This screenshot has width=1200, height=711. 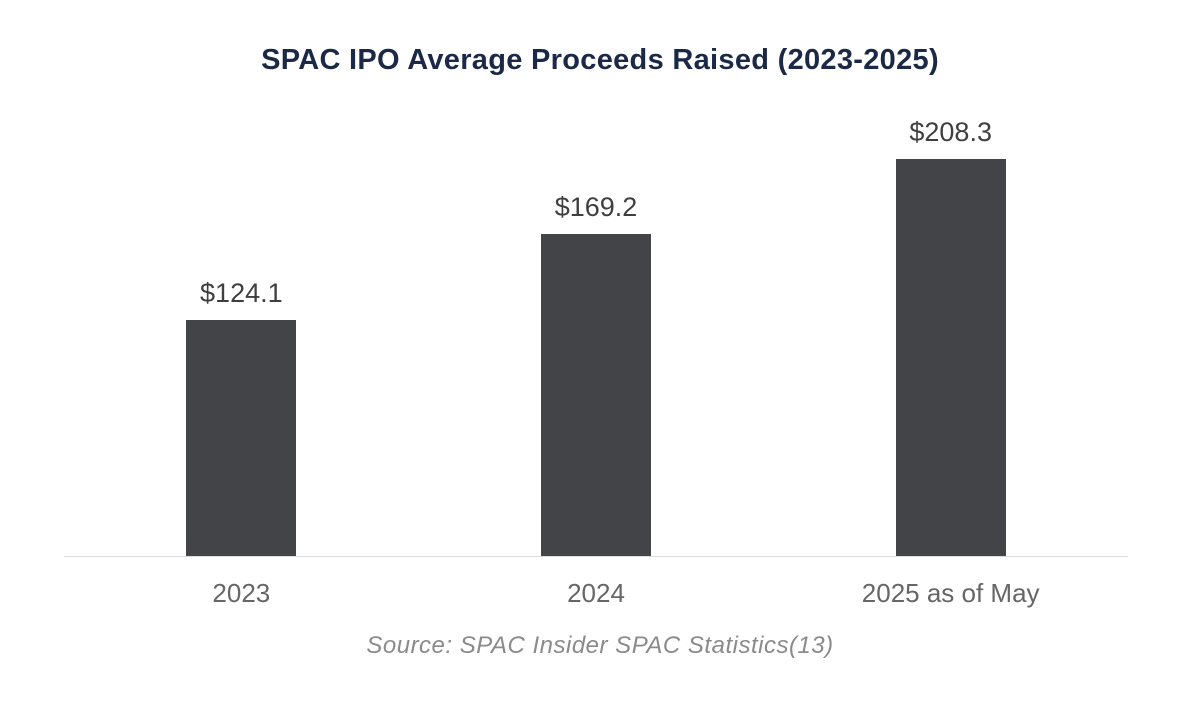 What do you see at coordinates (241, 293) in the screenshot?
I see `bar-value-label: $124.1` at bounding box center [241, 293].